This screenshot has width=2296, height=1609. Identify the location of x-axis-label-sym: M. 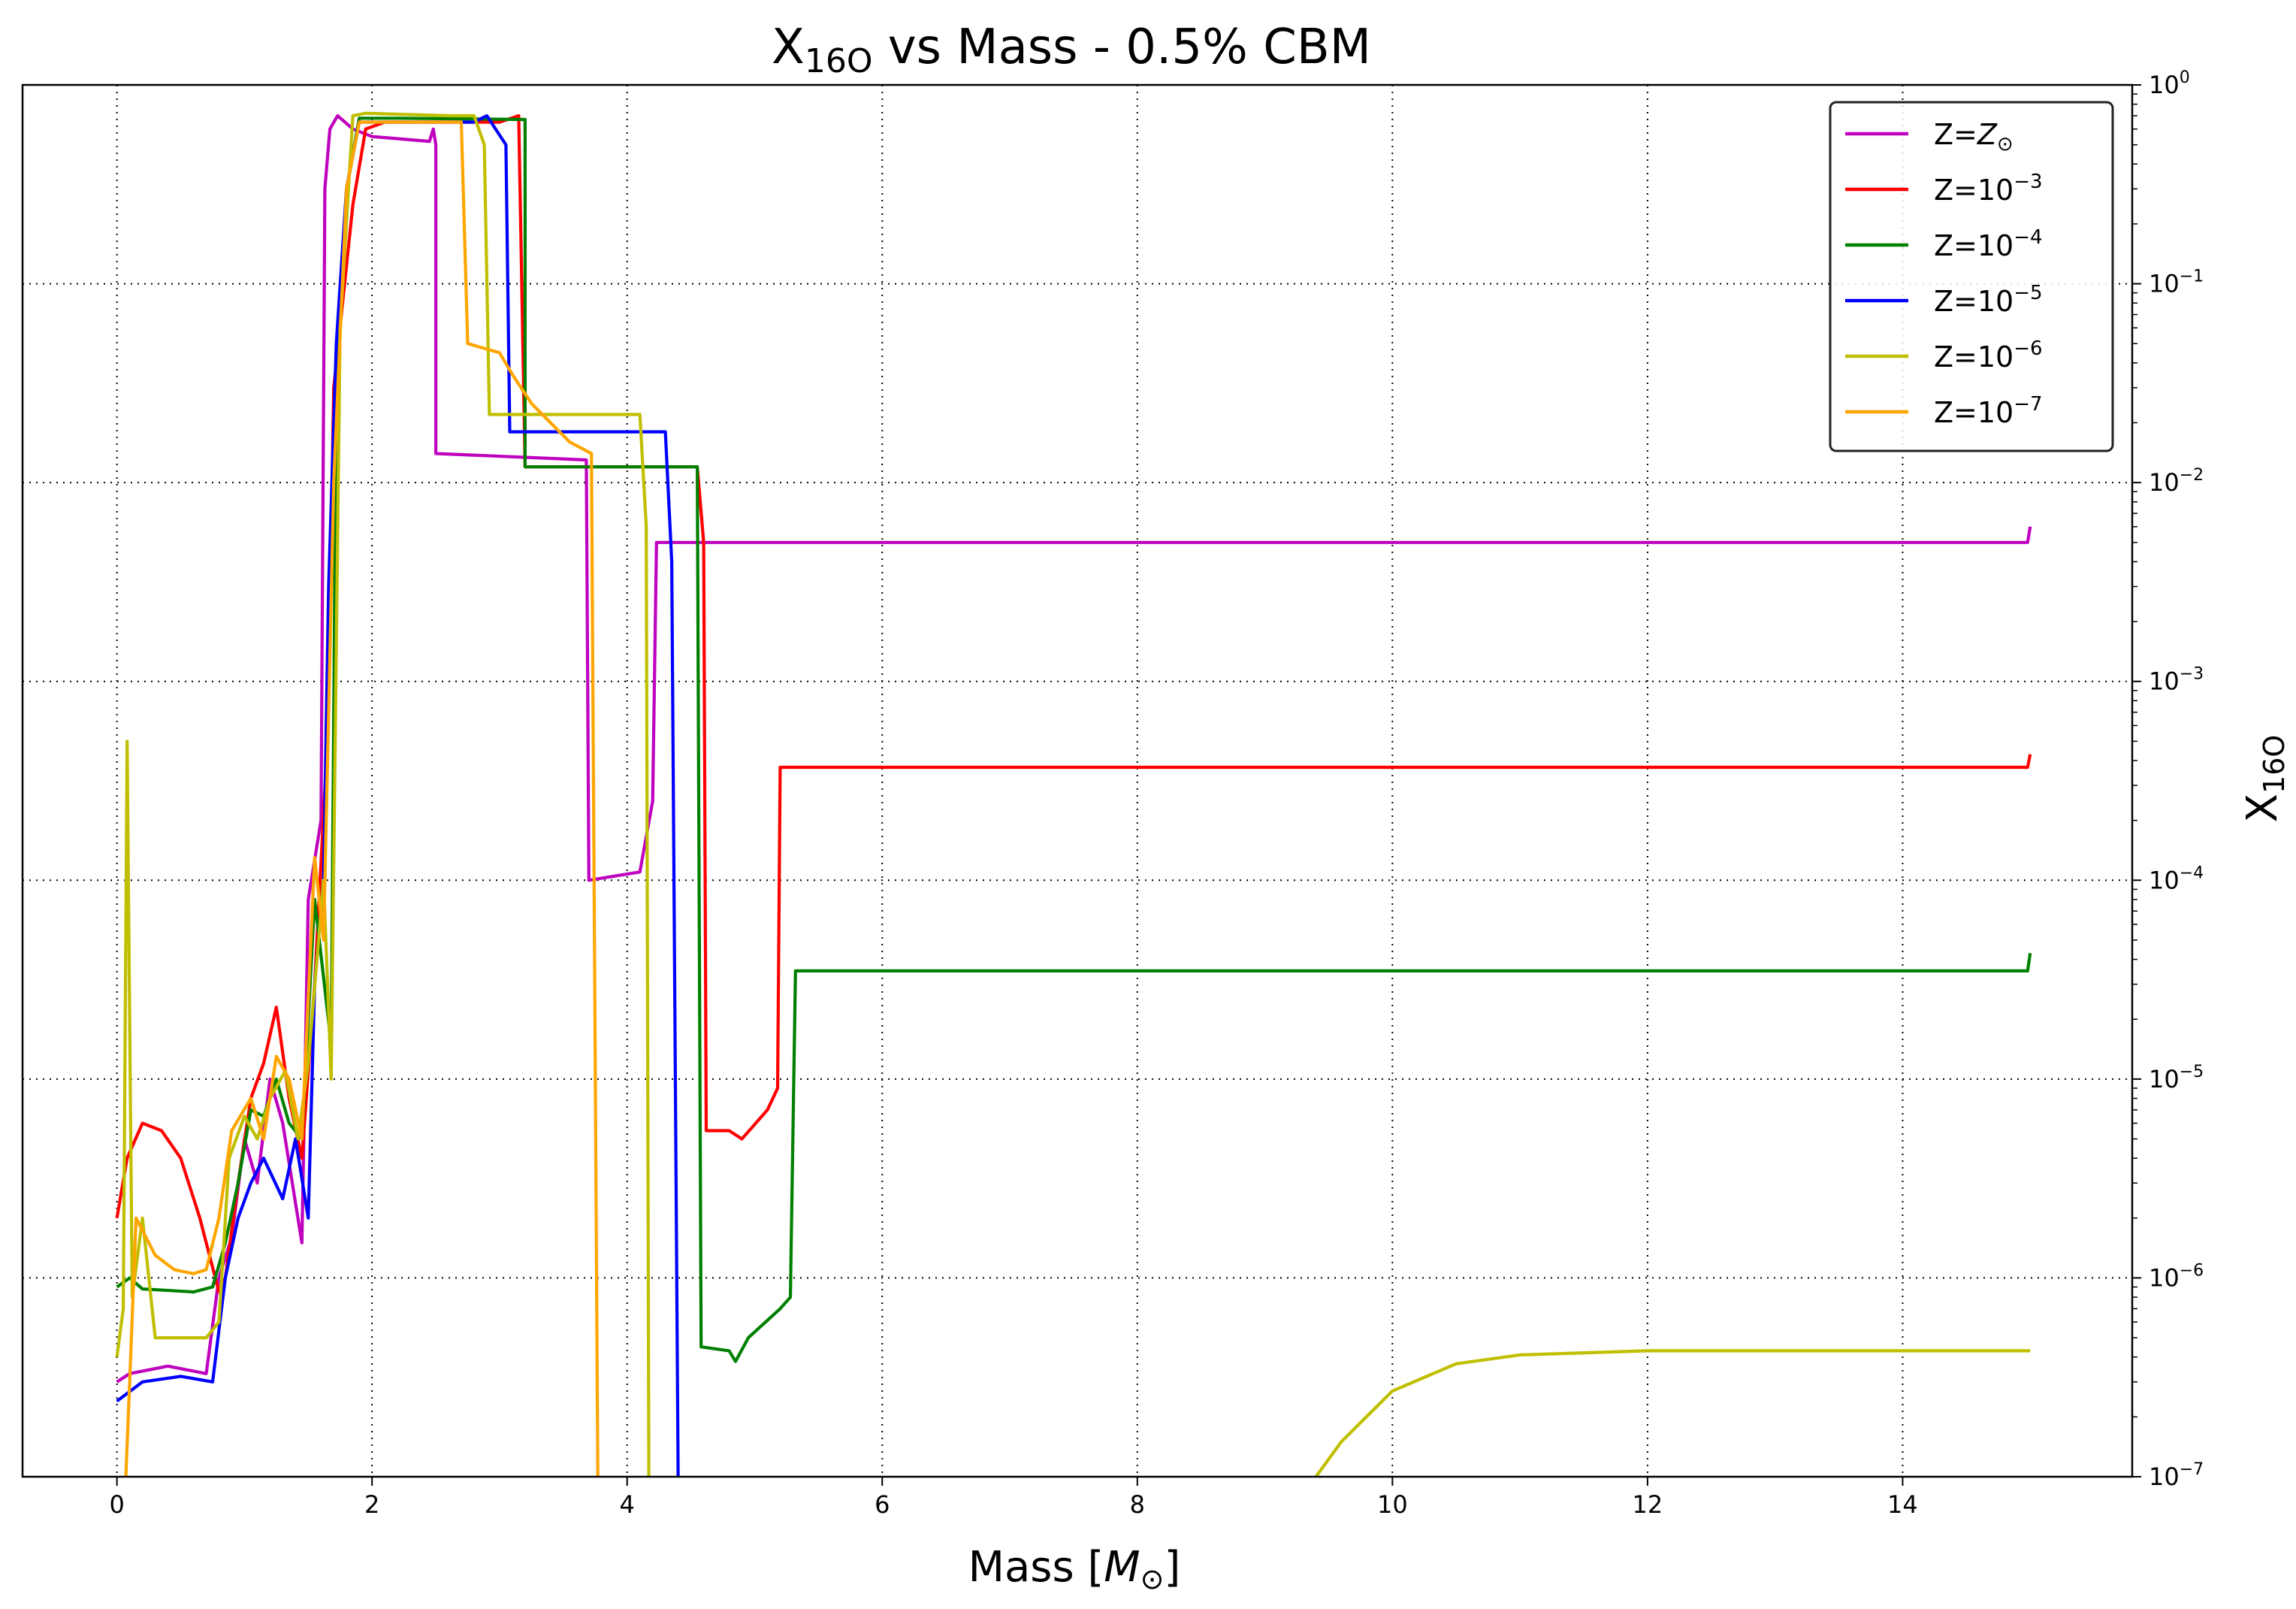
(1122, 1567).